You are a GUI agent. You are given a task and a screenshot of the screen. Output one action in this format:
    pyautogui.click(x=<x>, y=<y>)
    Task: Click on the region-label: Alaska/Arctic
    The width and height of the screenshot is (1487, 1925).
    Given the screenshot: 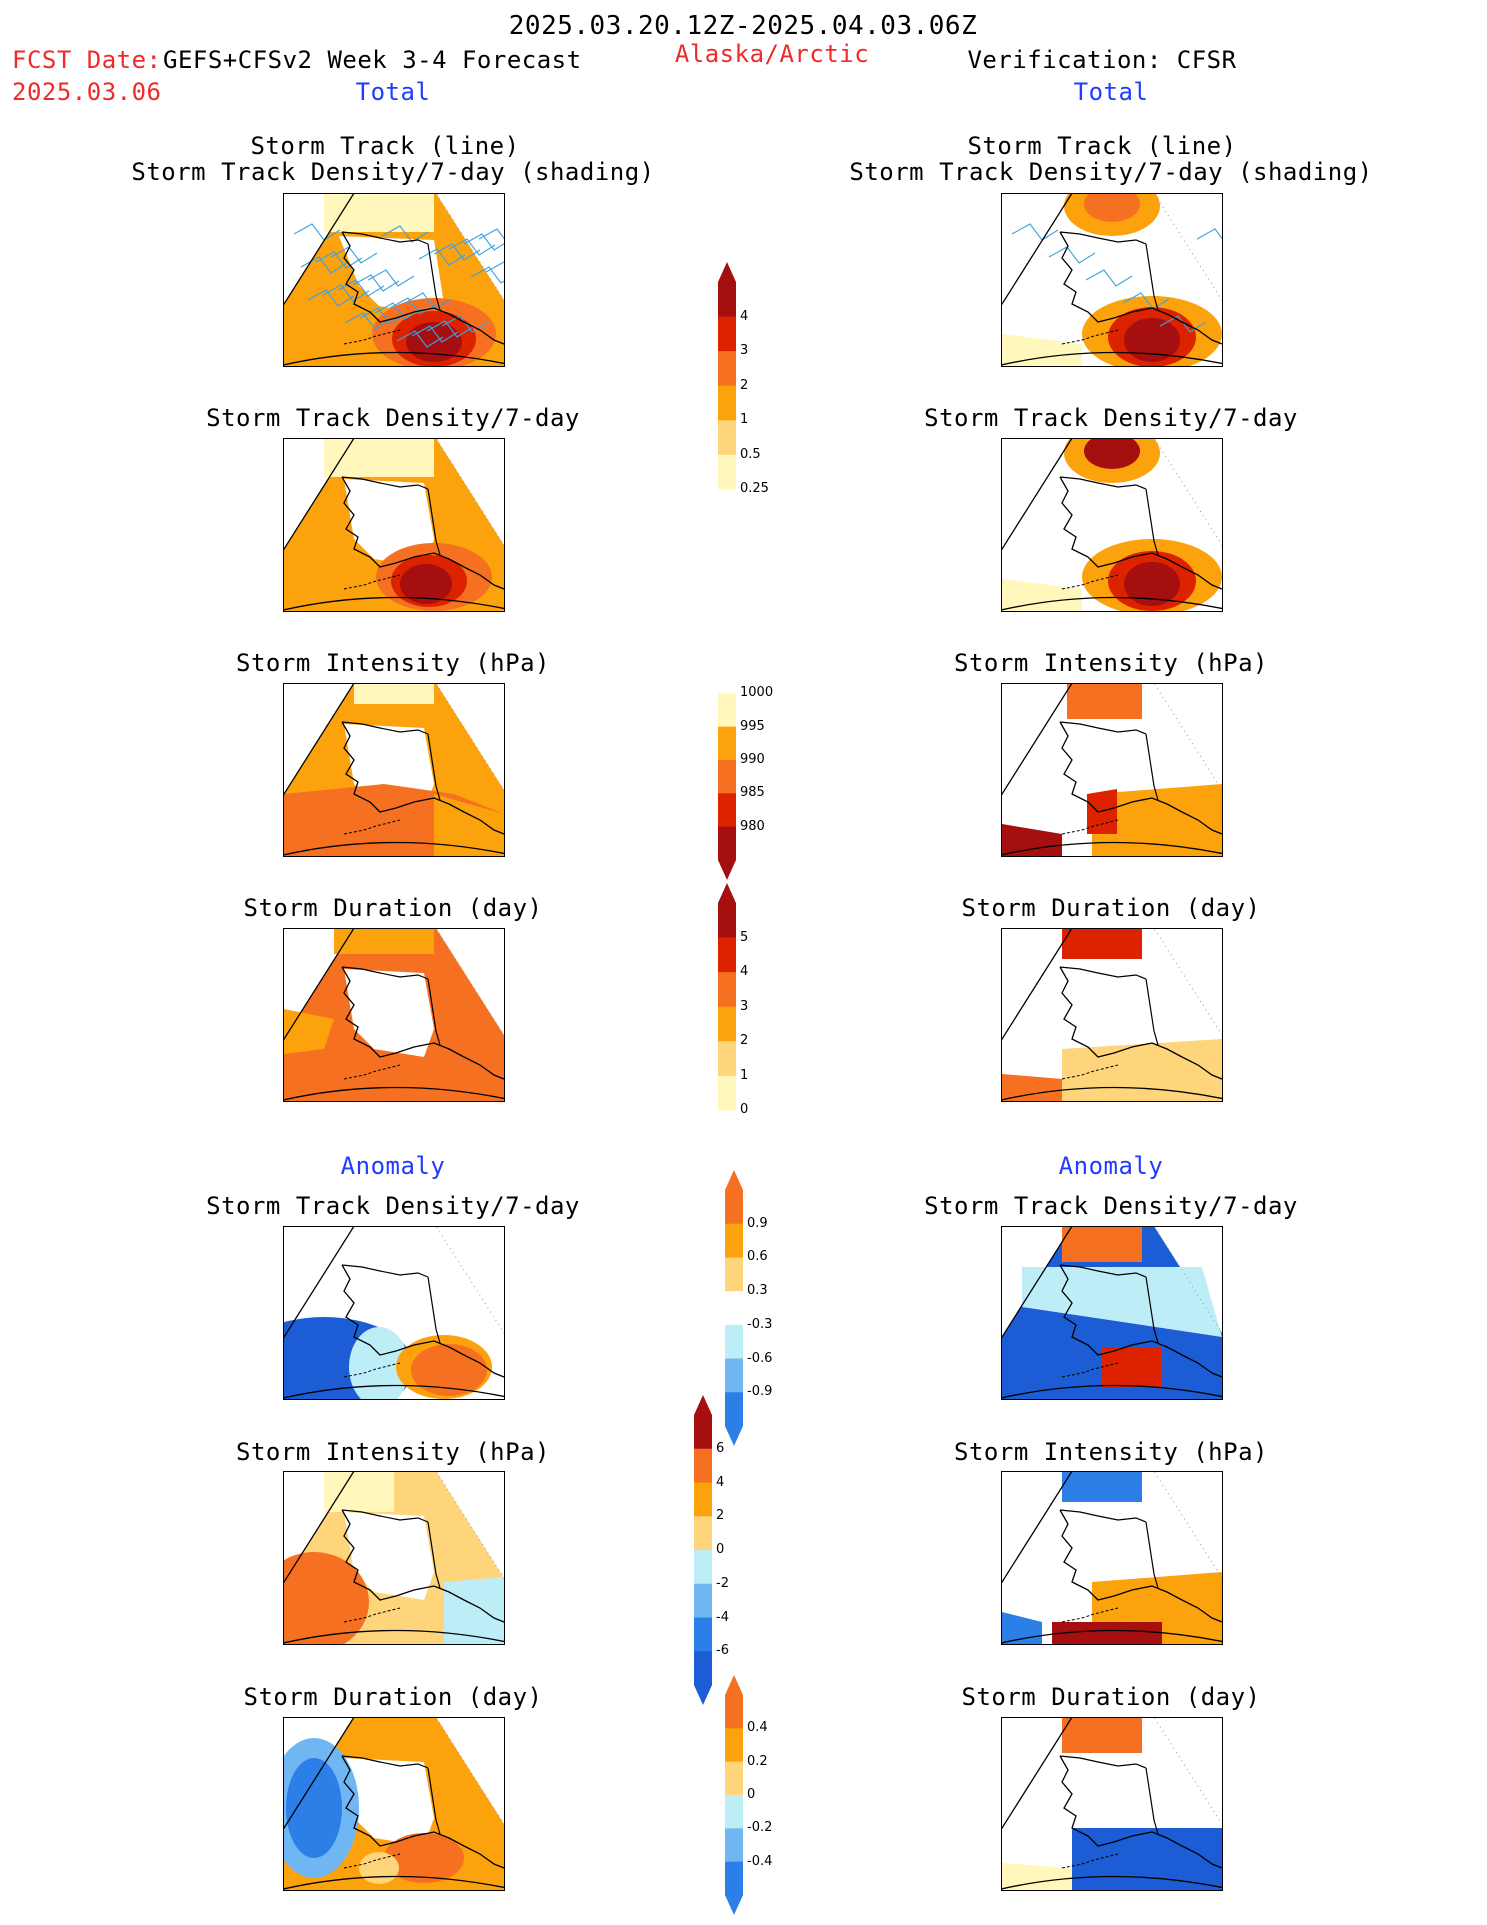 What is the action you would take?
    pyautogui.click(x=772, y=54)
    